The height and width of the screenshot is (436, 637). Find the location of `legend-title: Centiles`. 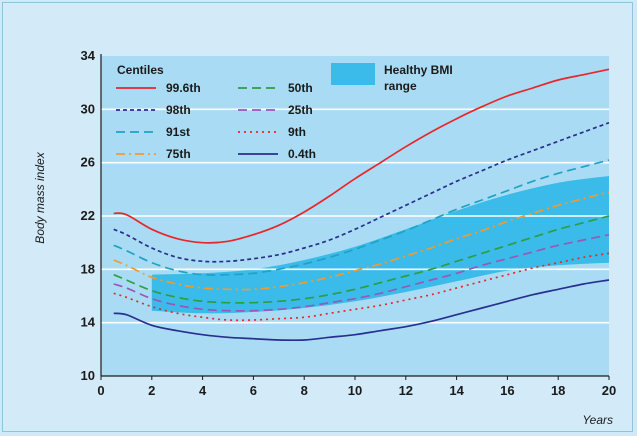

legend-title: Centiles is located at coordinates (140, 70).